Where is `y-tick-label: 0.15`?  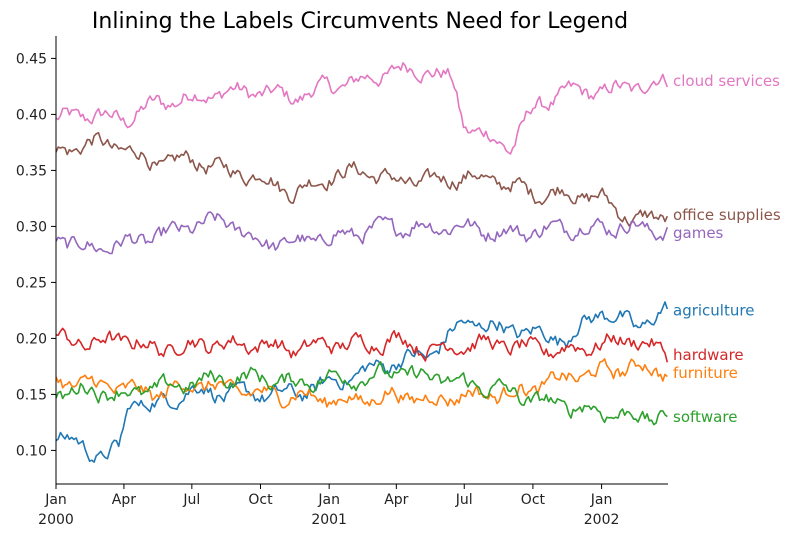
y-tick-label: 0.15 is located at coordinates (31, 395).